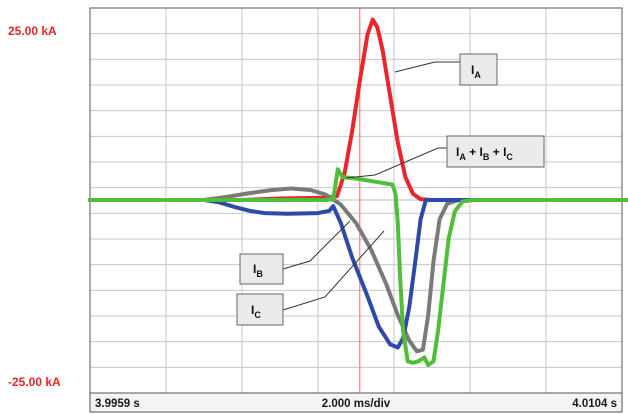  Describe the element at coordinates (259, 274) in the screenshot. I see `callout-ib-sub: B` at that location.